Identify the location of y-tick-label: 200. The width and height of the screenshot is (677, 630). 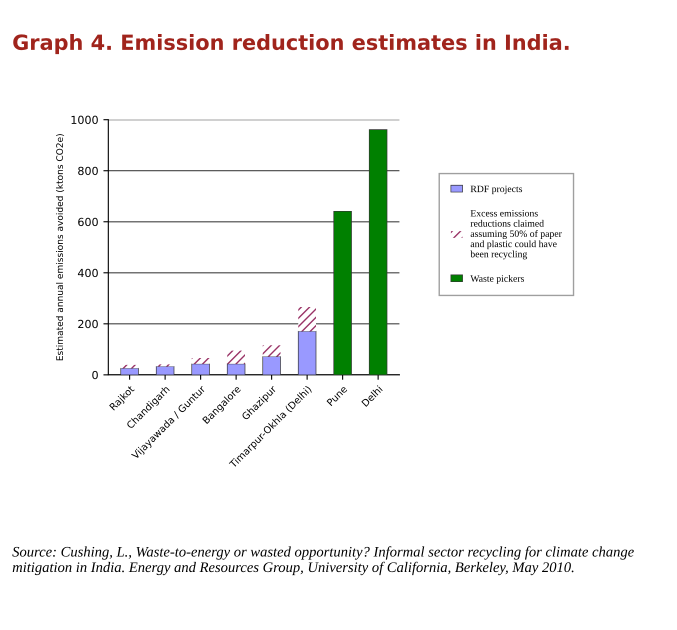
(88, 324).